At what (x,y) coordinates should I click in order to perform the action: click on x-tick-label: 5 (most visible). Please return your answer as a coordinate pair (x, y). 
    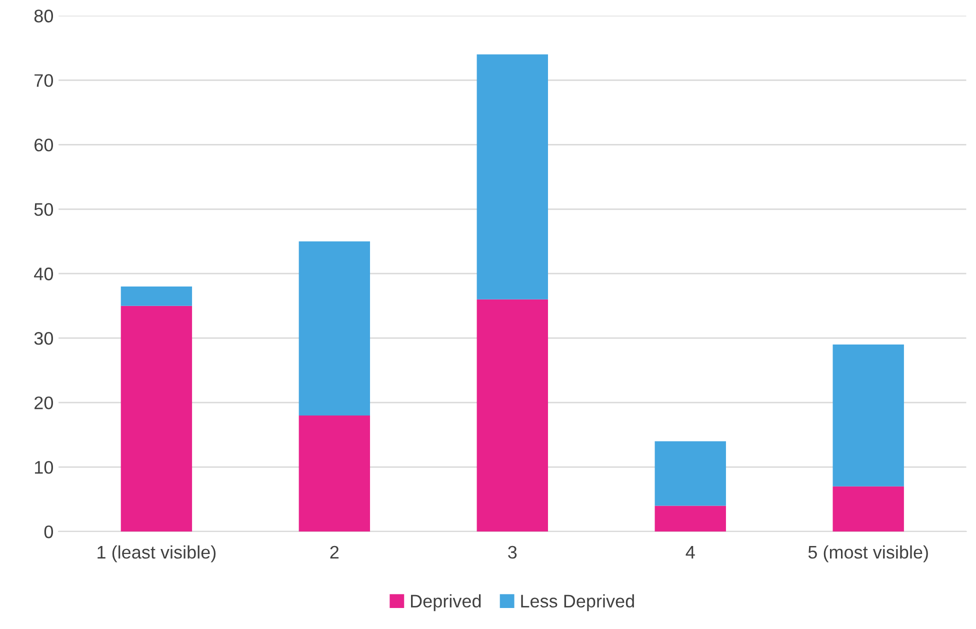
    Looking at the image, I should click on (868, 553).